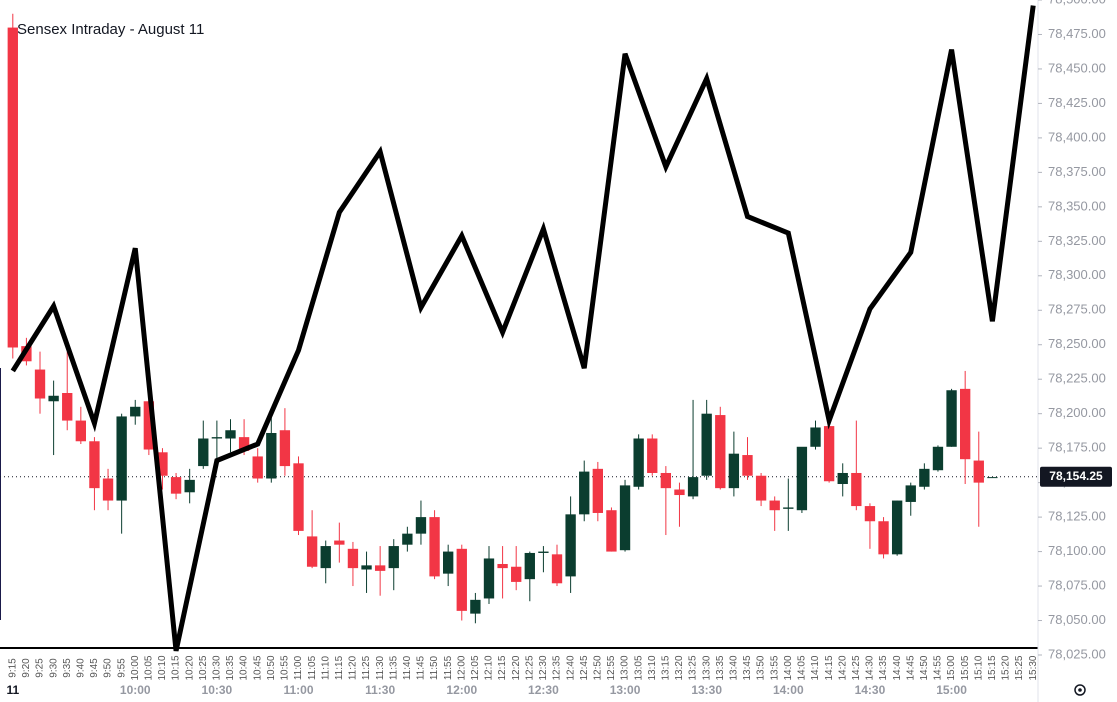 This screenshot has height=702, width=1117. I want to click on y-tick-label: 78,125.00, so click(1077, 516).